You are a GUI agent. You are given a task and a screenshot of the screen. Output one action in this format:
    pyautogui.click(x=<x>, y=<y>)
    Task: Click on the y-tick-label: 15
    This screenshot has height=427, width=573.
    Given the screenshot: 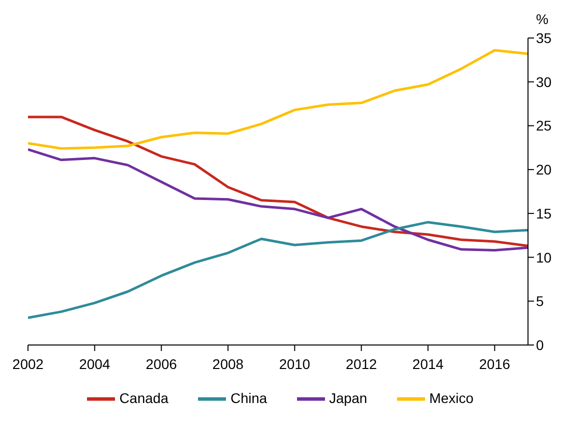 What is the action you would take?
    pyautogui.click(x=544, y=213)
    